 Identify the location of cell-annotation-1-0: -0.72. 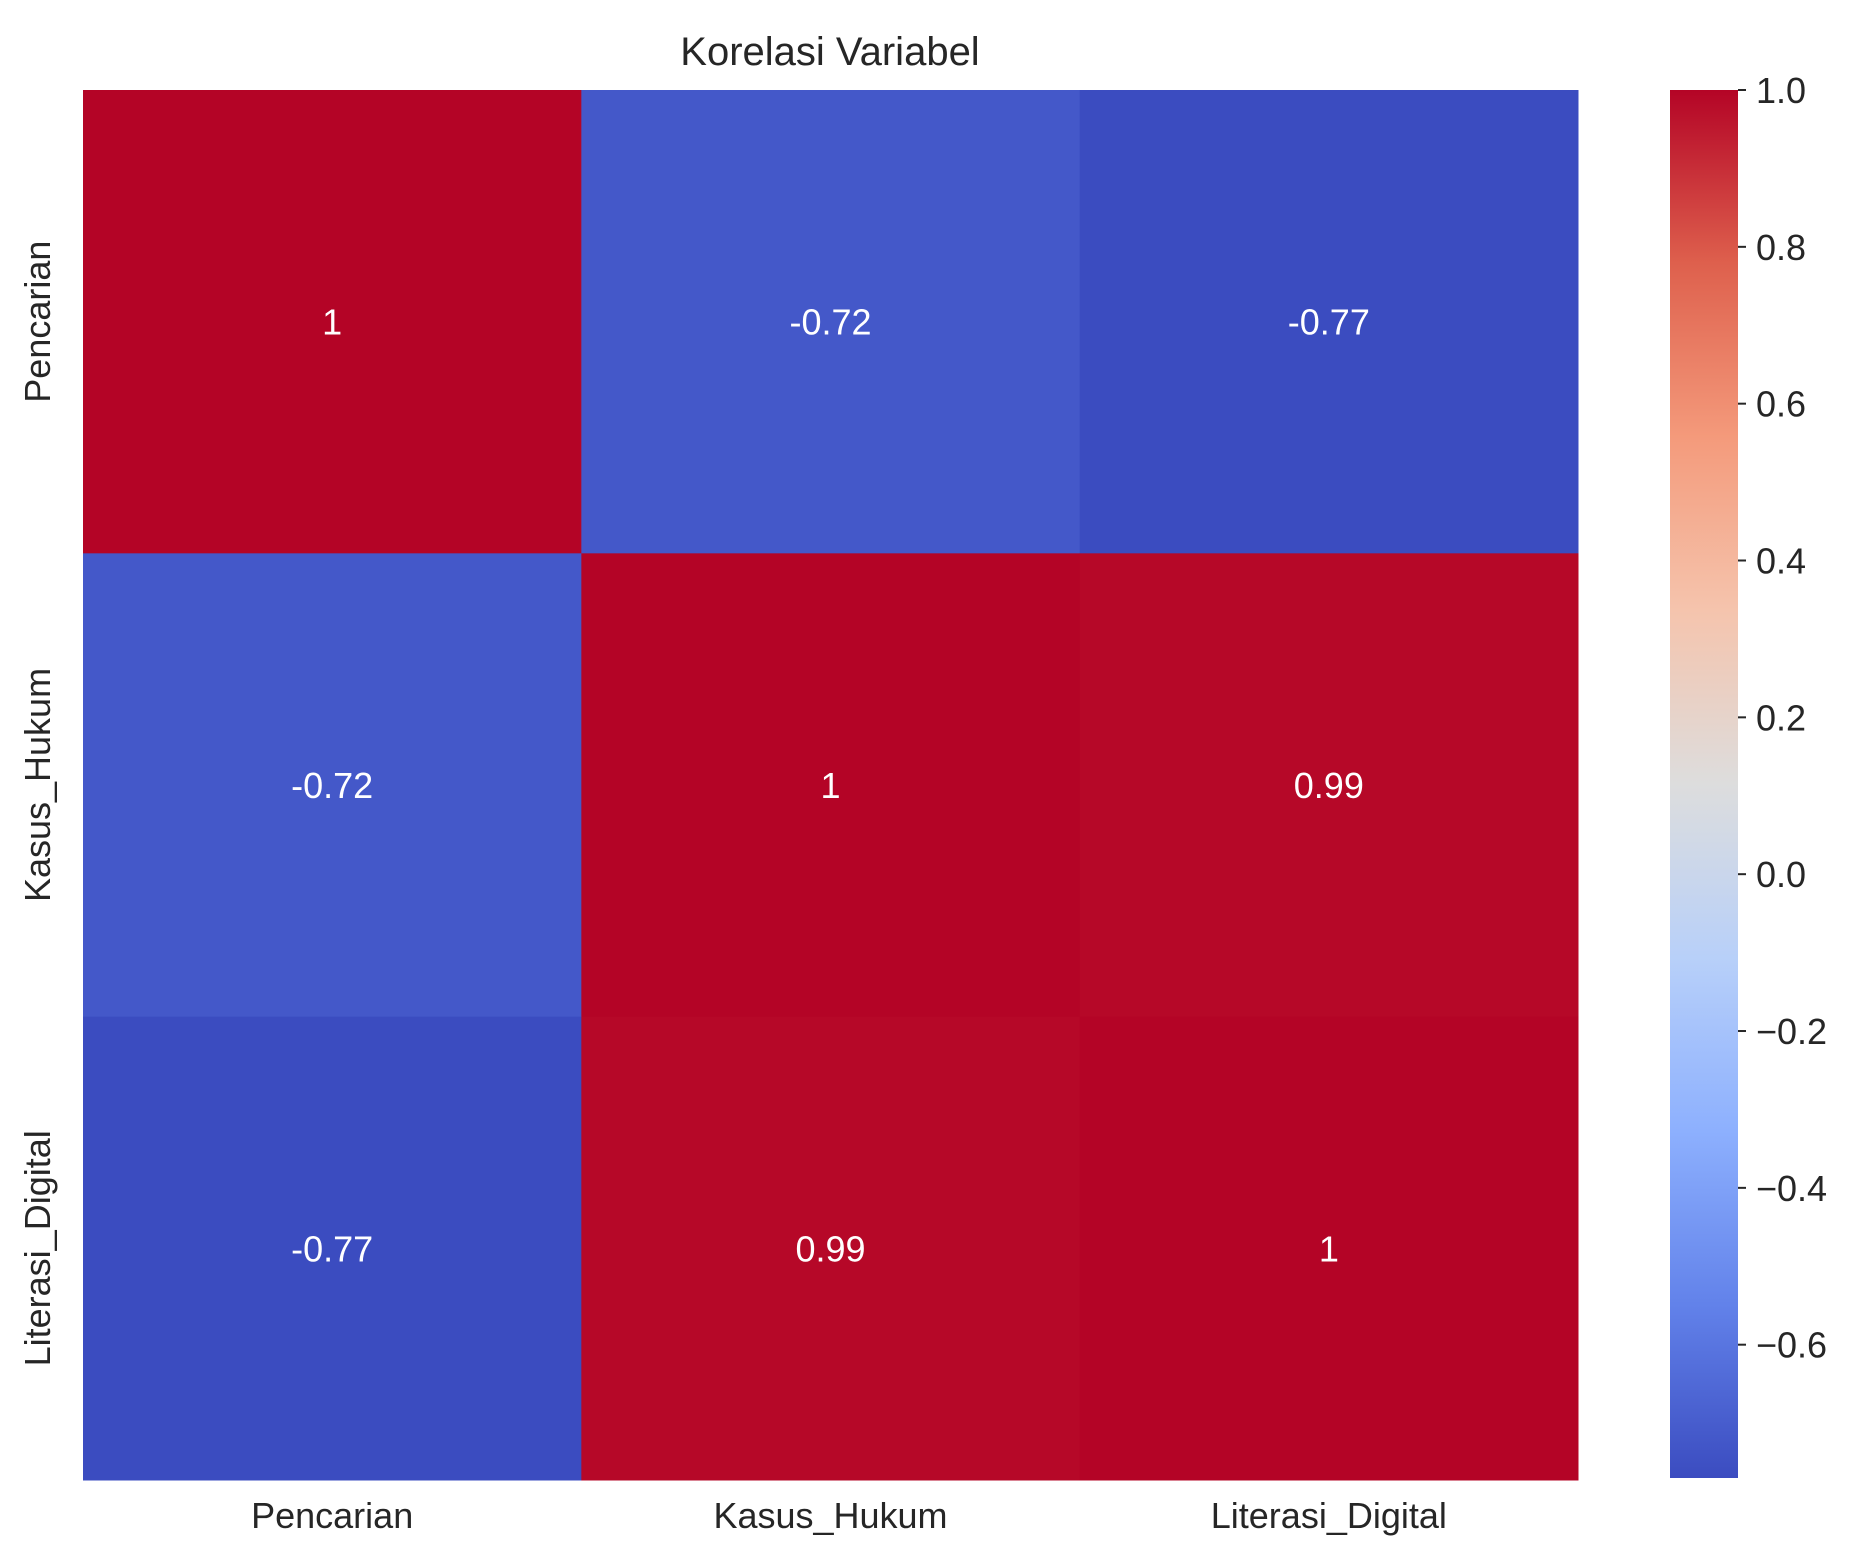
(332, 785).